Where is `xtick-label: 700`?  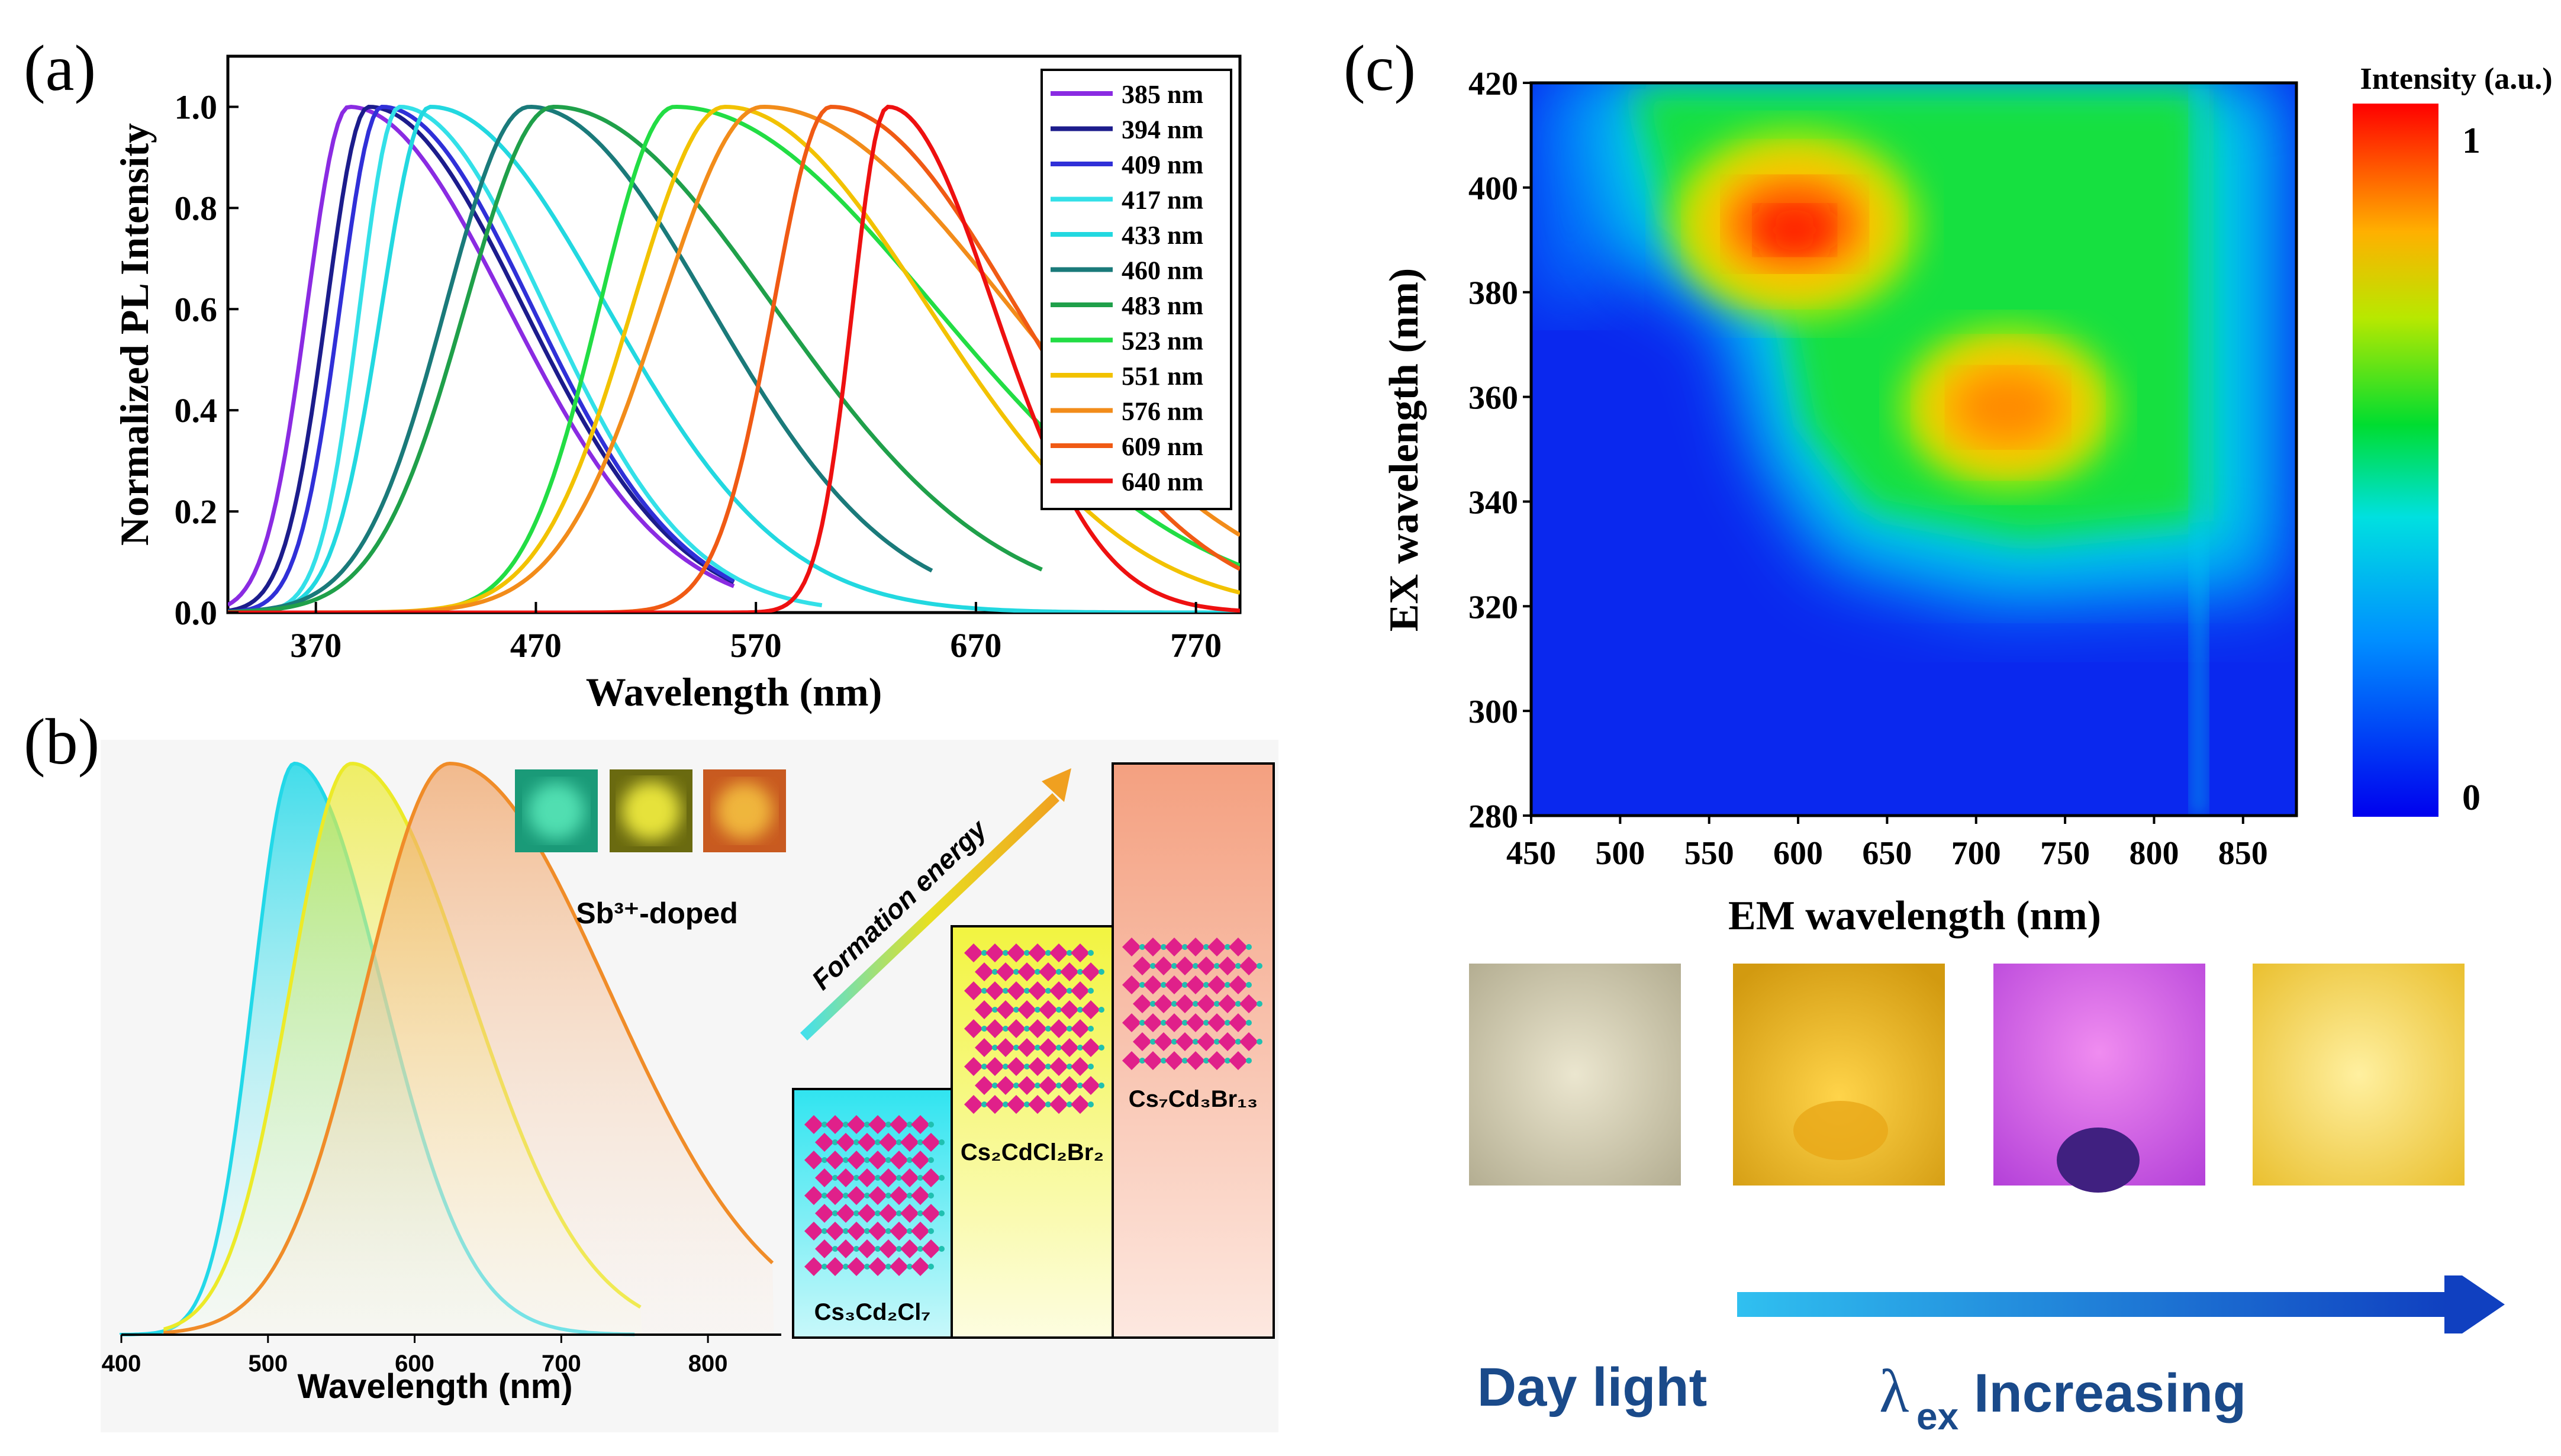 xtick-label: 700 is located at coordinates (1976, 854).